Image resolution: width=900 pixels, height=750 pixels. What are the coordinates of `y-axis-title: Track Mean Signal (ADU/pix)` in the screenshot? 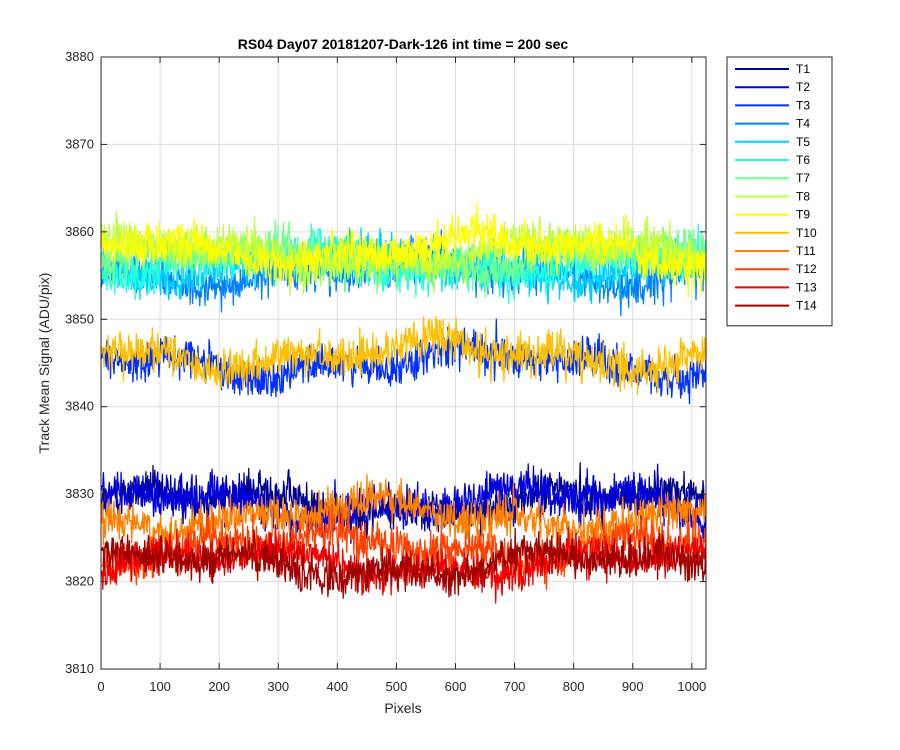 It's located at (44, 363).